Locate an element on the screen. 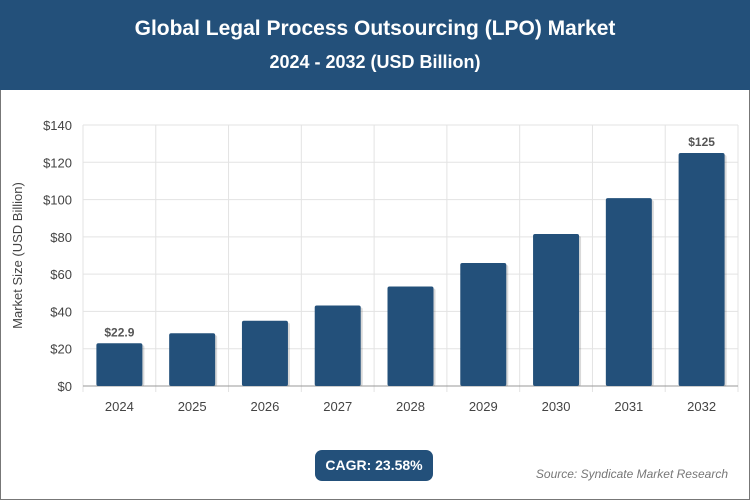  x-tick-label: 2027 is located at coordinates (337, 406).